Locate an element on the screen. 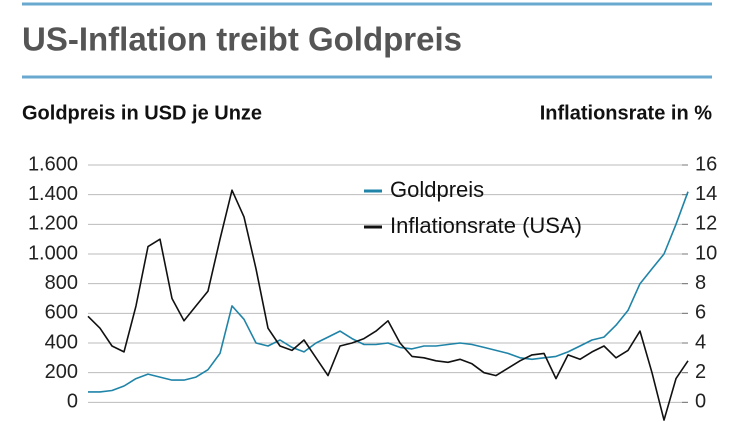 The image size is (750, 422). y-axis-title: Goldpreis in USD je Unze is located at coordinates (142, 113).